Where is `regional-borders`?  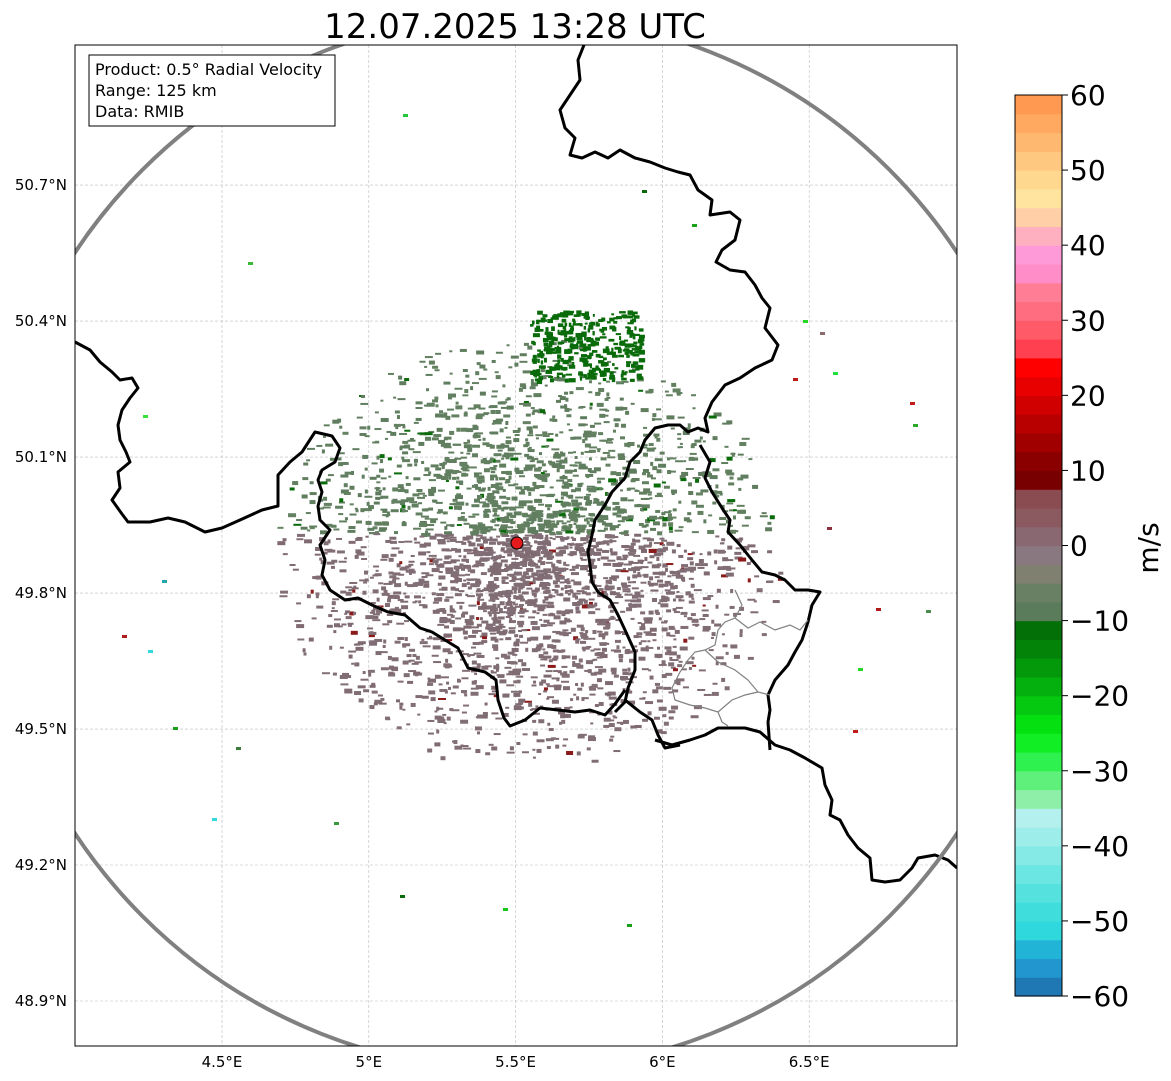 regional-borders is located at coordinates (740, 658).